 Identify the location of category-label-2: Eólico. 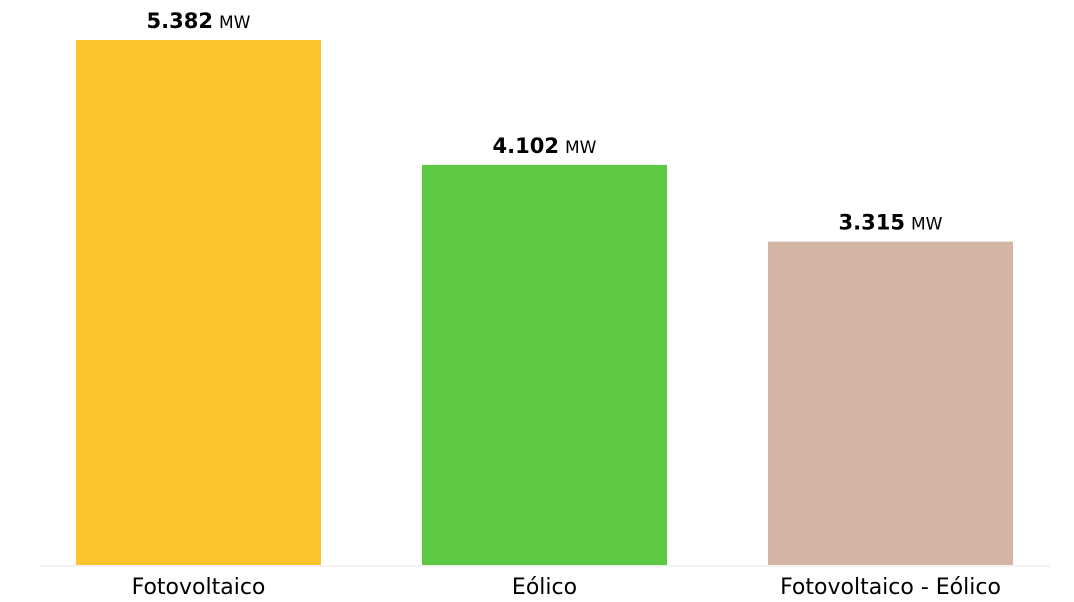
(544, 587).